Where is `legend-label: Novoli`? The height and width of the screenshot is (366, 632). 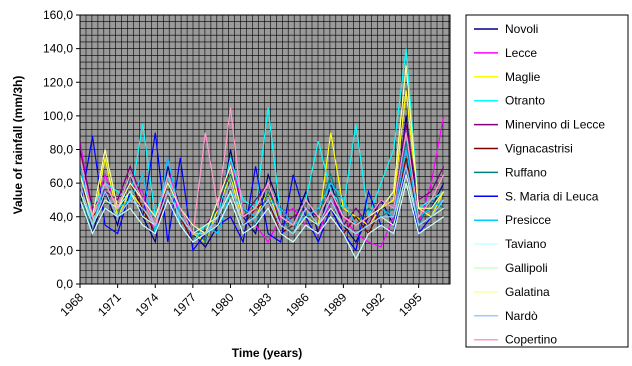
legend-label: Novoli is located at coordinates (521, 29).